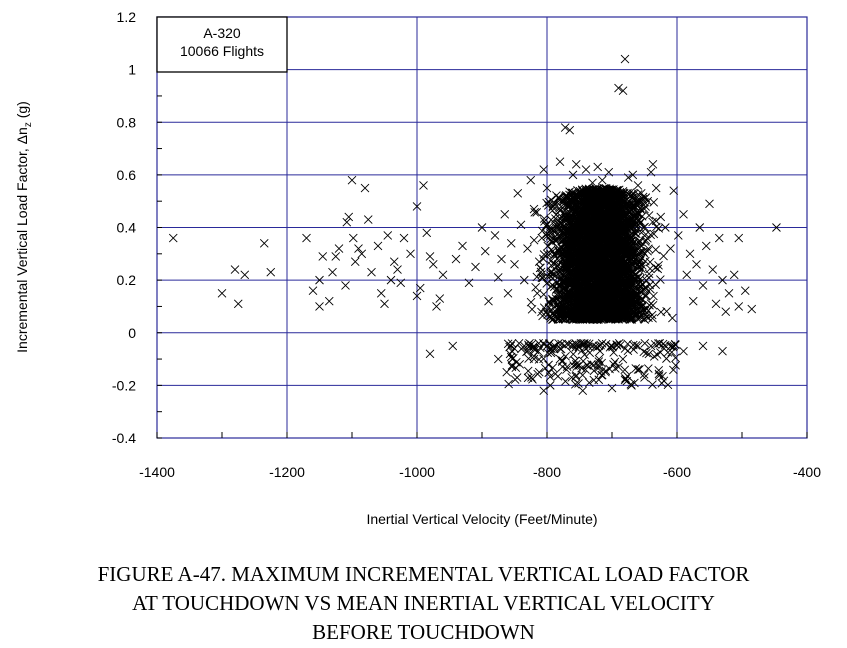 The image size is (847, 648). I want to click on x-tick-label: -800, so click(547, 472).